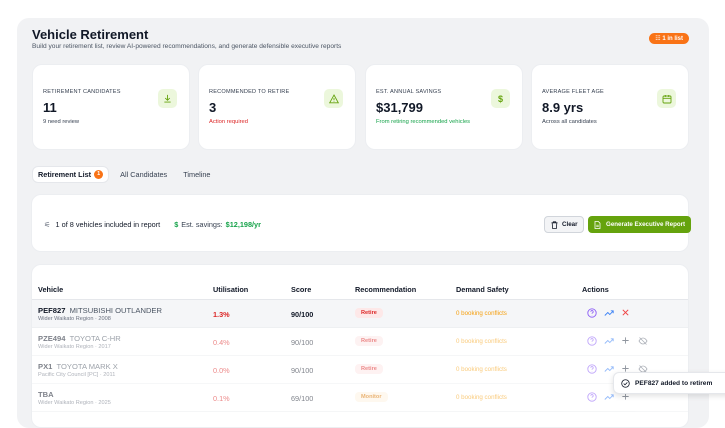  What do you see at coordinates (646, 224) in the screenshot?
I see `generate-label: Generate Executive Report` at bounding box center [646, 224].